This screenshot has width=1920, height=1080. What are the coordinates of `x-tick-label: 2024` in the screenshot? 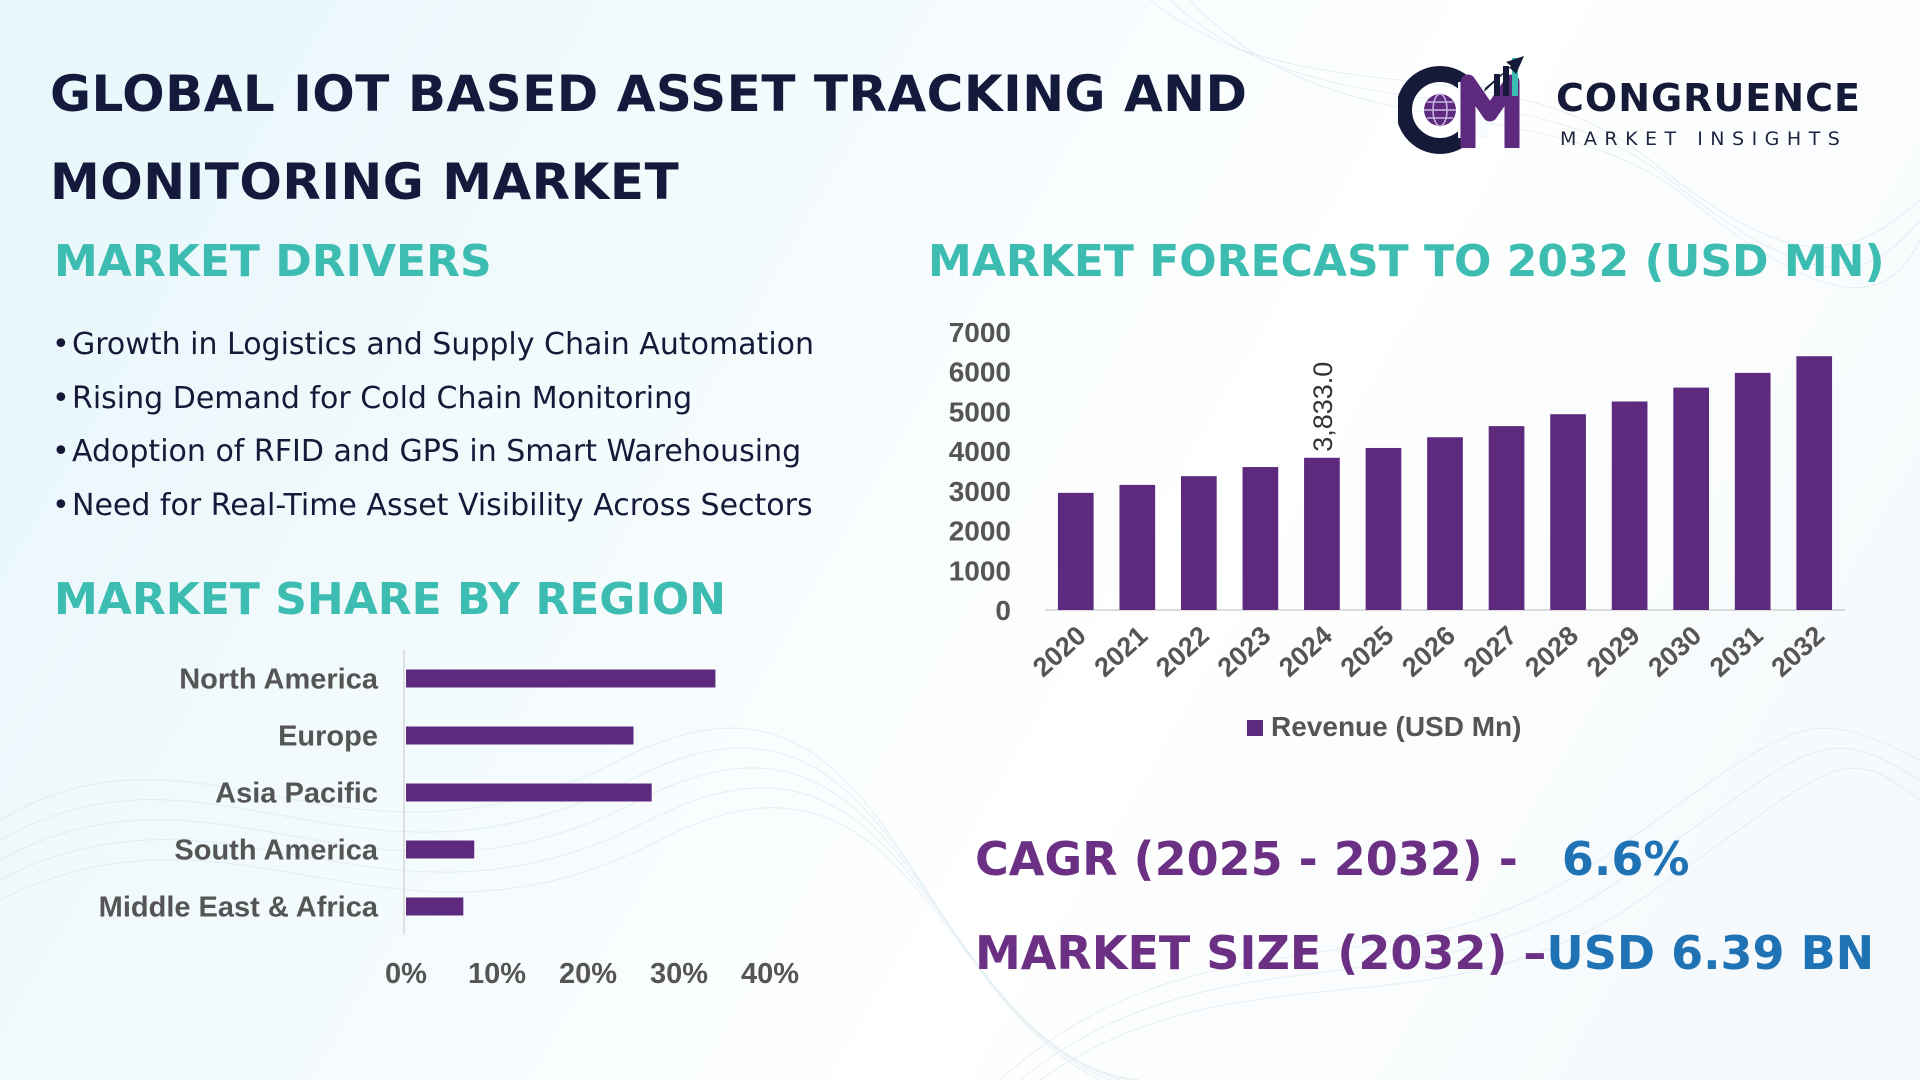 It's located at (1305, 651).